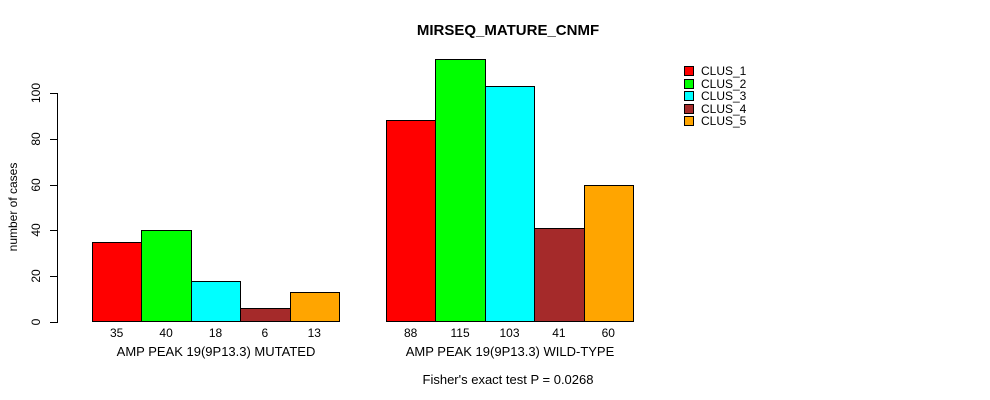  Describe the element at coordinates (724, 83) in the screenshot. I see `legend-label-clus_2: CLUS_2` at that location.